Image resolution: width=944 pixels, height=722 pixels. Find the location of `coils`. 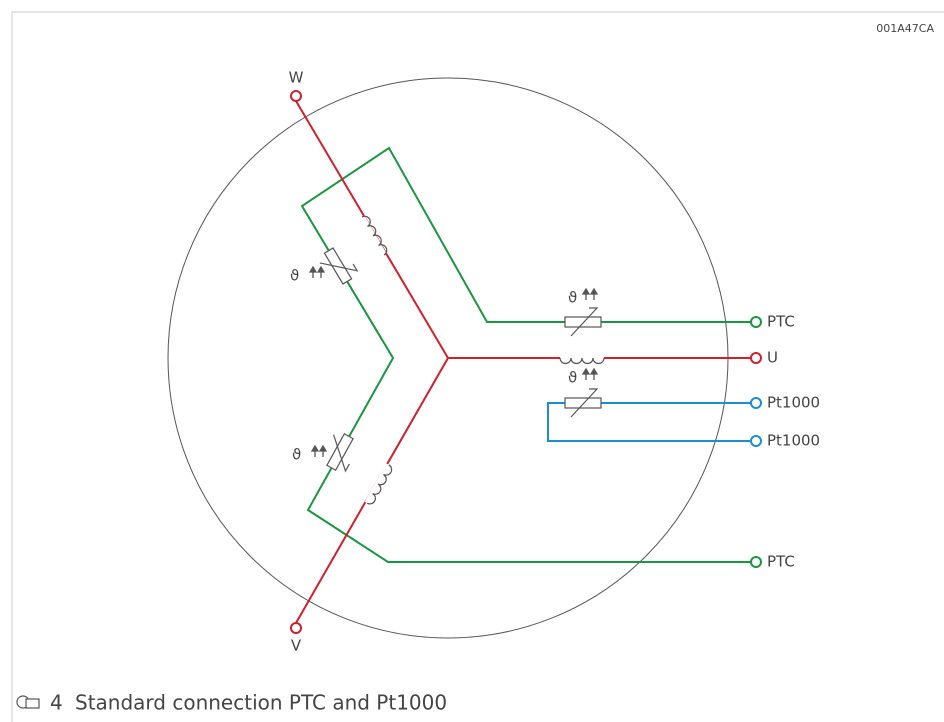

coils is located at coordinates (481, 360).